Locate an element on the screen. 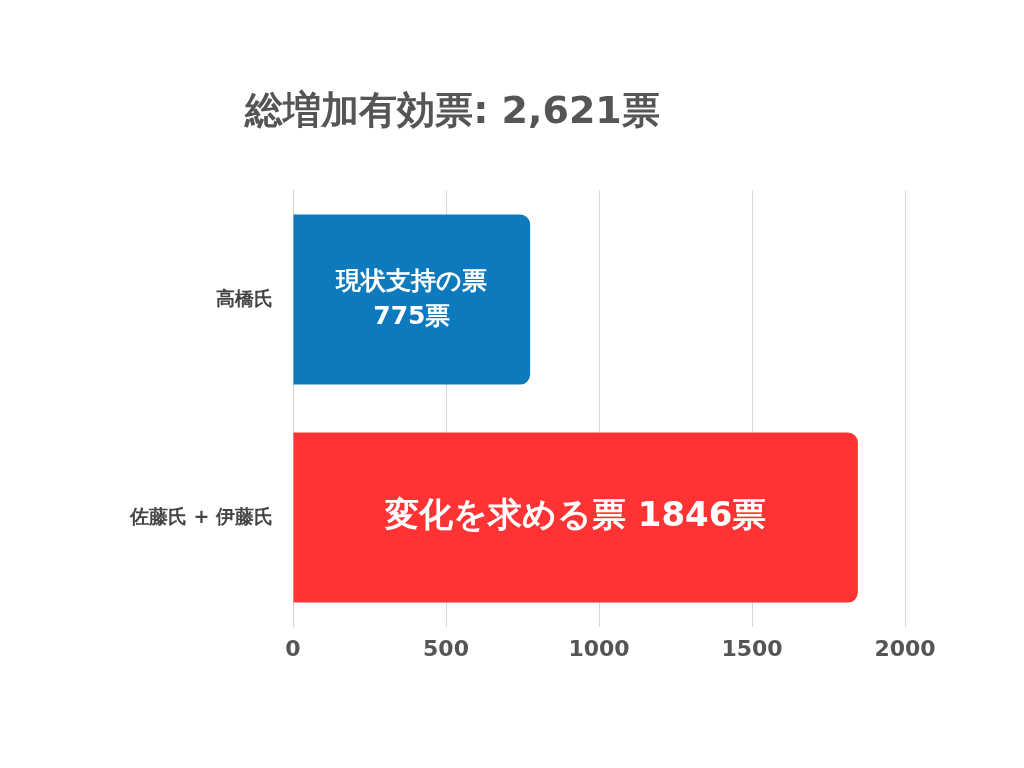 This screenshot has height=768, width=1024. x-tick-label: 1000 is located at coordinates (599, 648).